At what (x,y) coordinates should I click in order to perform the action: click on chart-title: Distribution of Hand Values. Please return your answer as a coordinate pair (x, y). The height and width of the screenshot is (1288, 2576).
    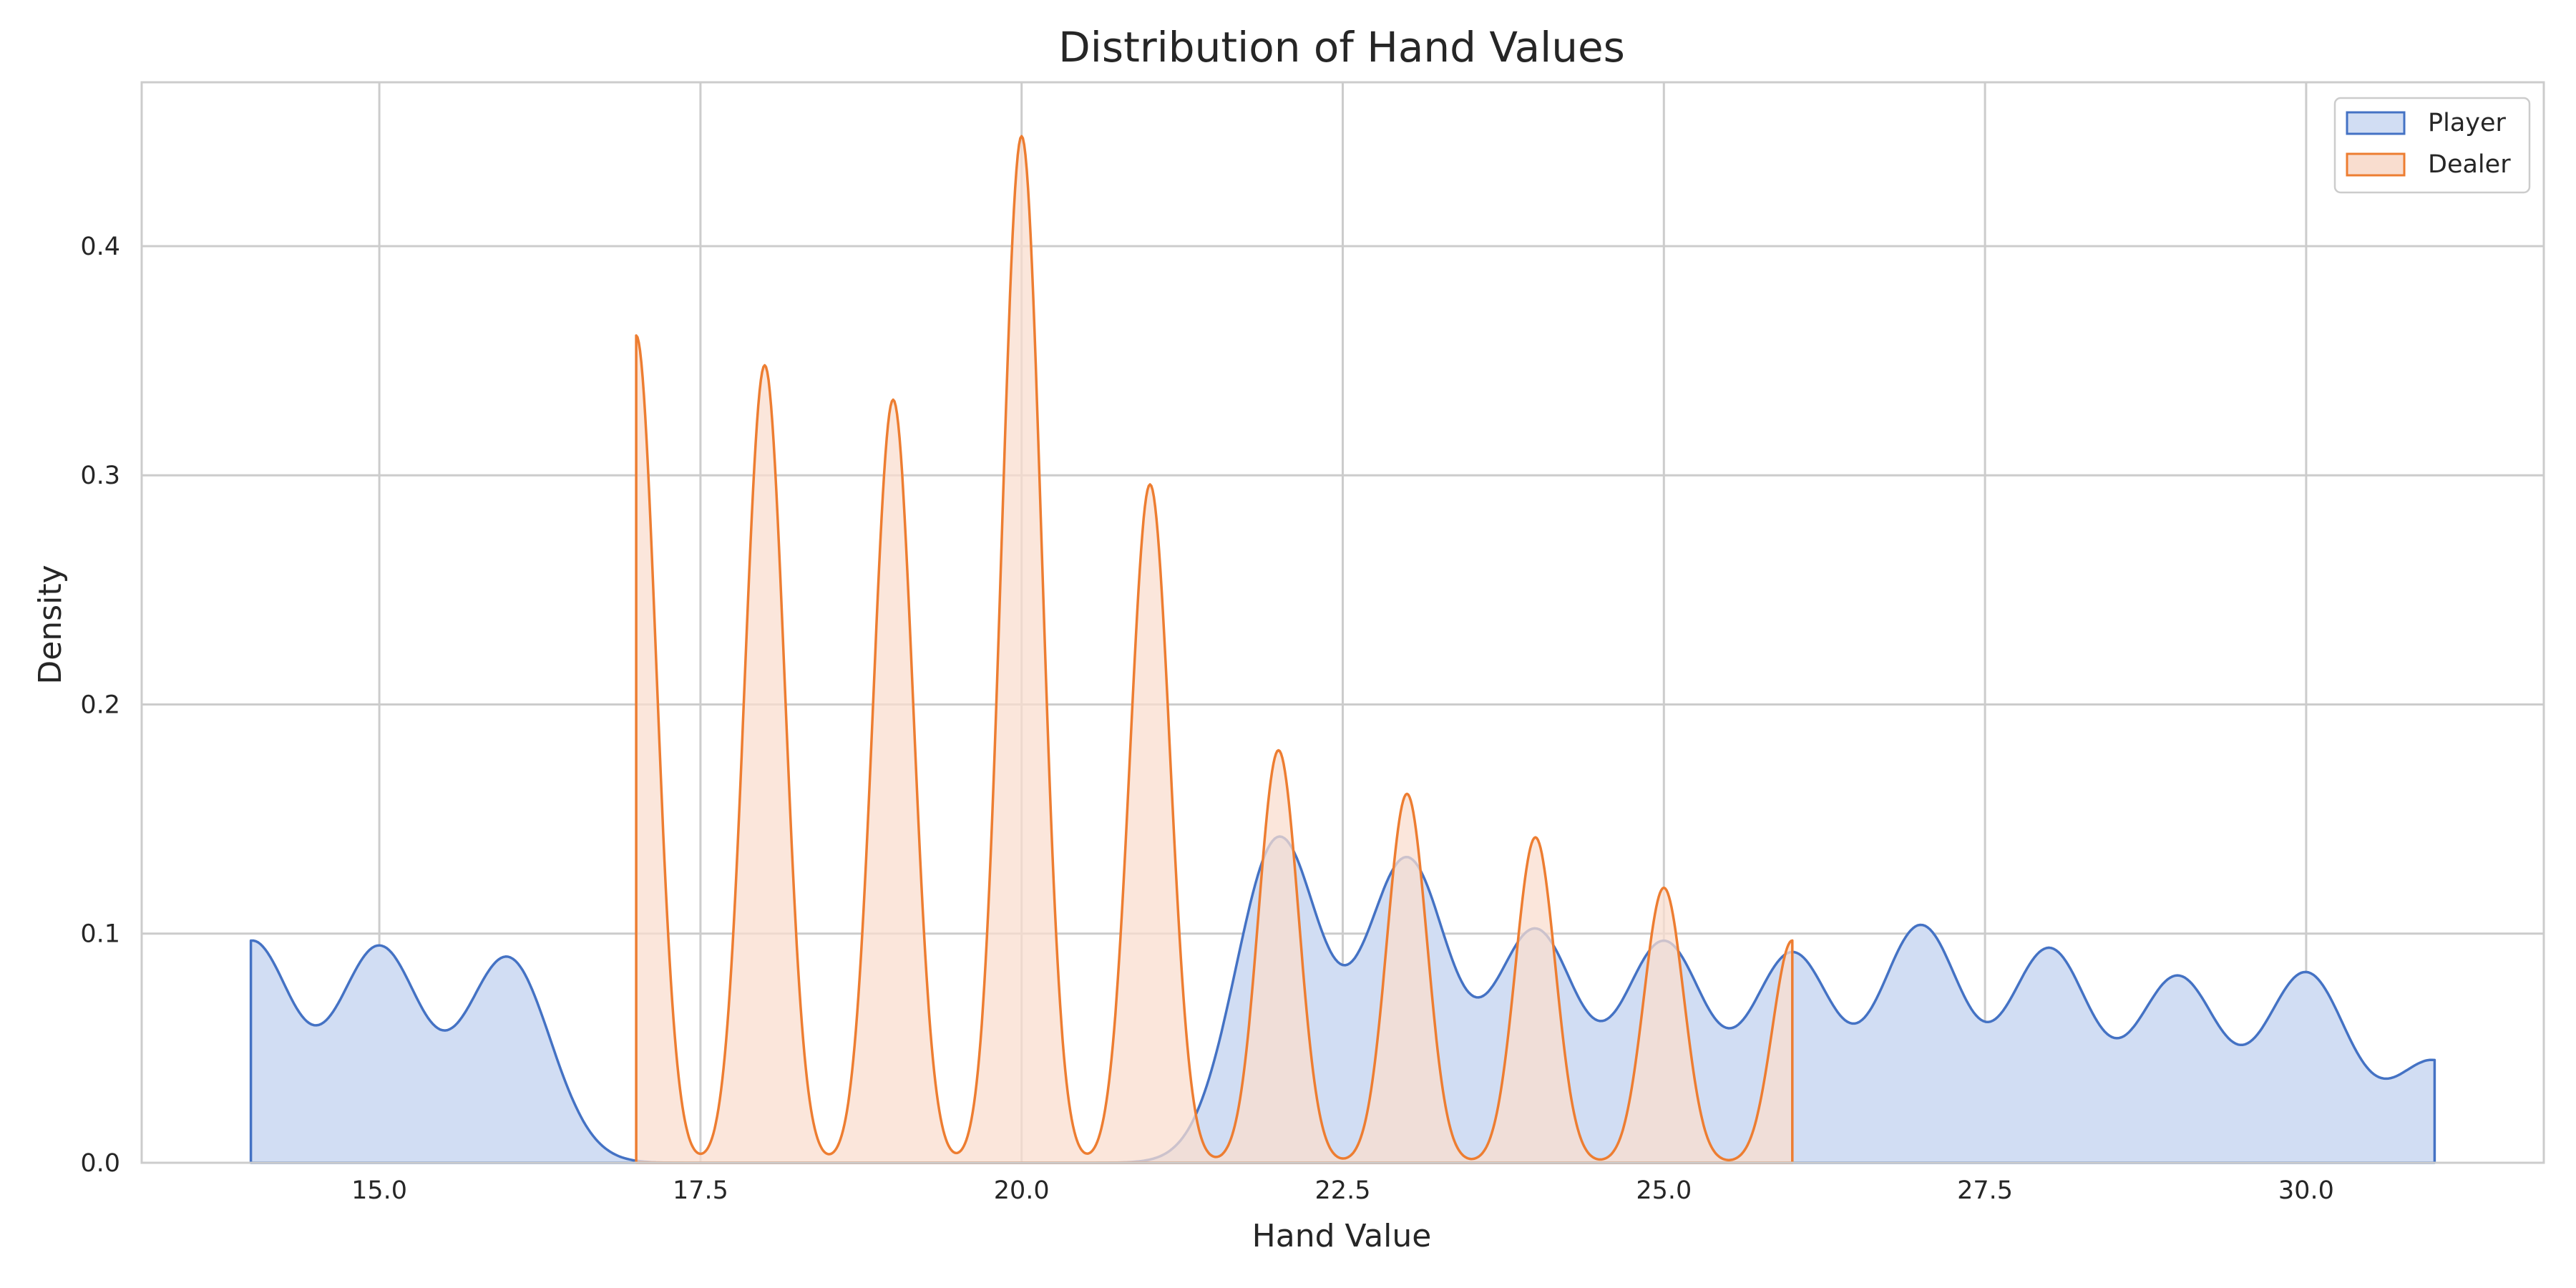
    Looking at the image, I should click on (1341, 48).